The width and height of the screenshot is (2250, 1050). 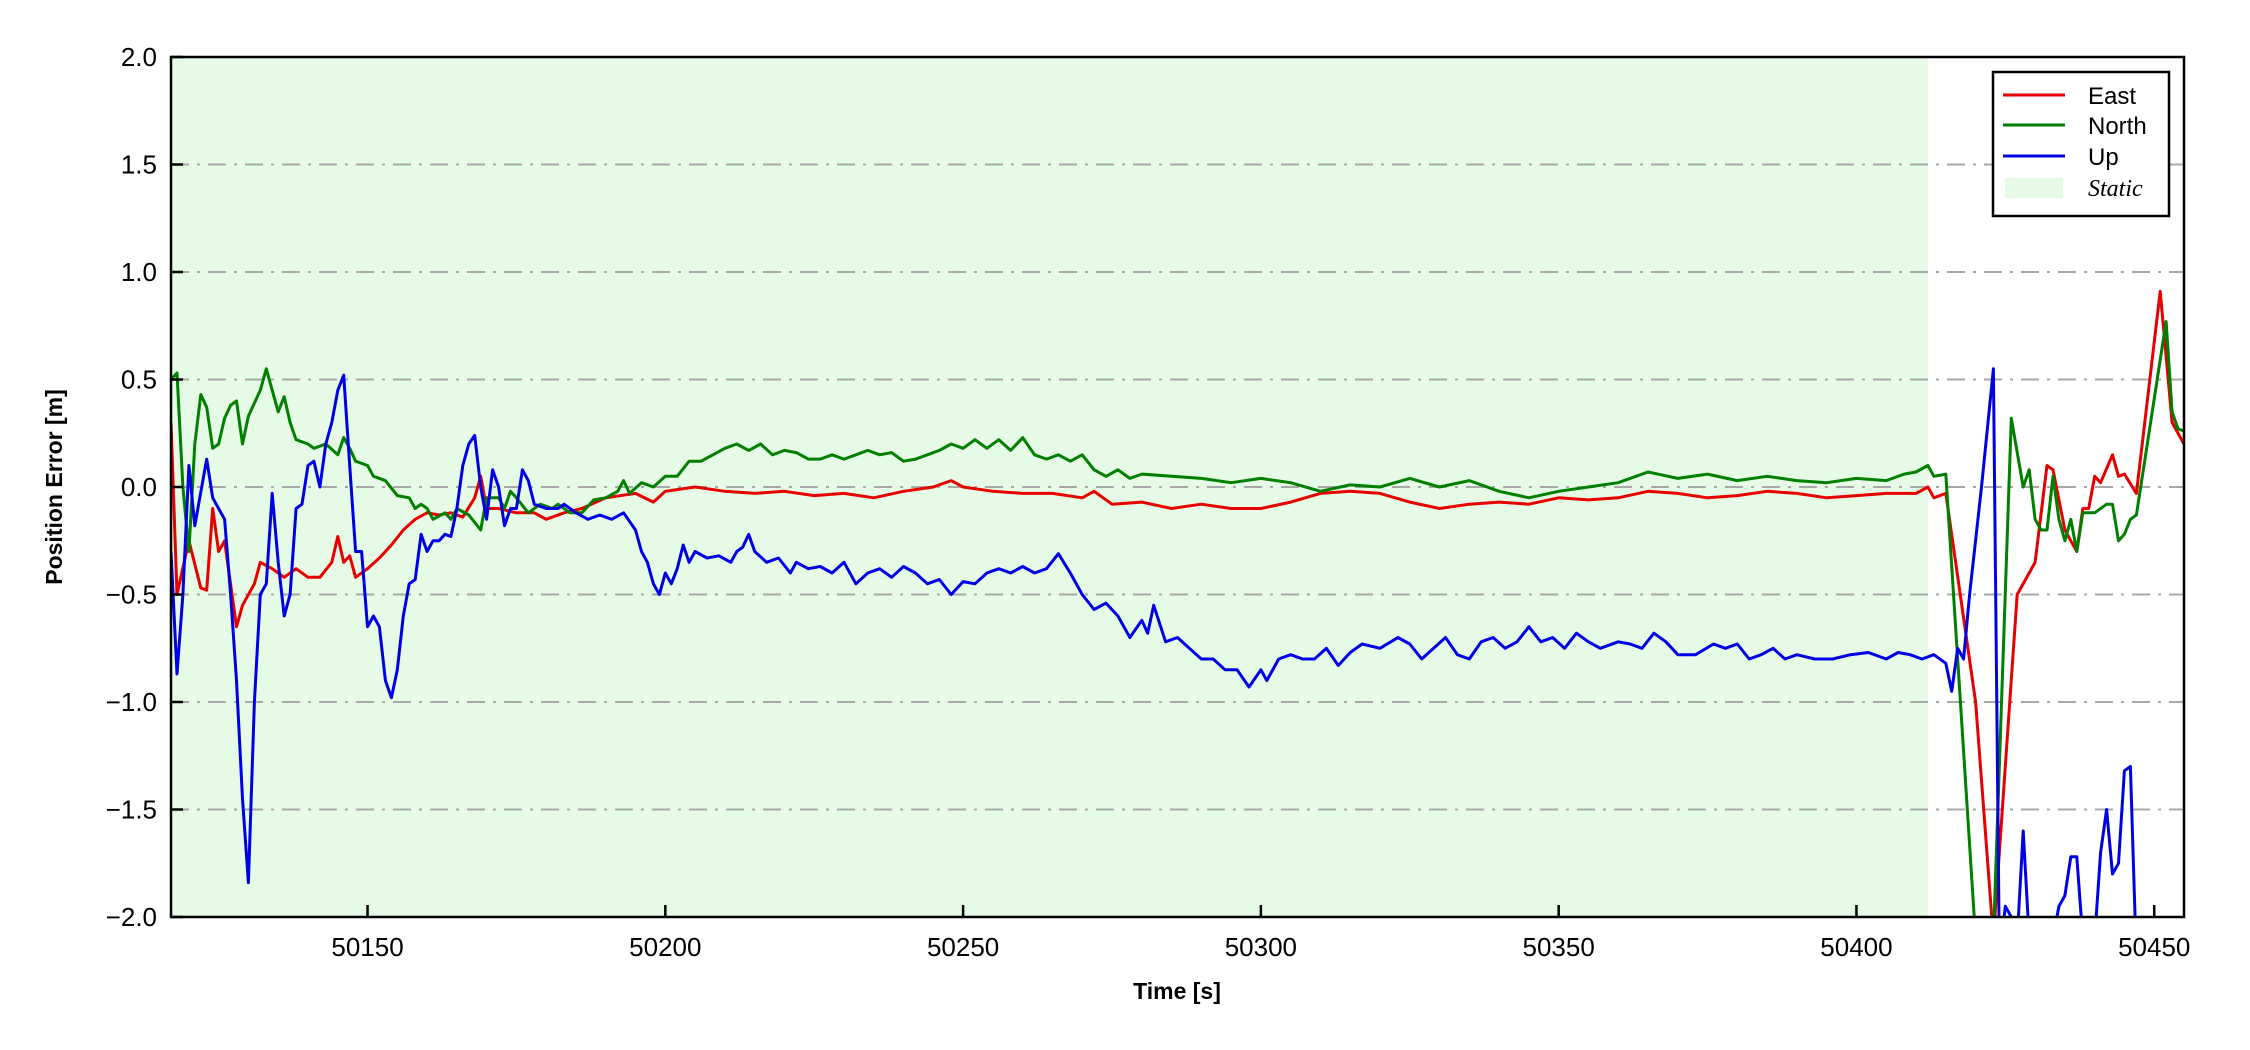 What do you see at coordinates (2115, 189) in the screenshot?
I see `legend-label-static: Static` at bounding box center [2115, 189].